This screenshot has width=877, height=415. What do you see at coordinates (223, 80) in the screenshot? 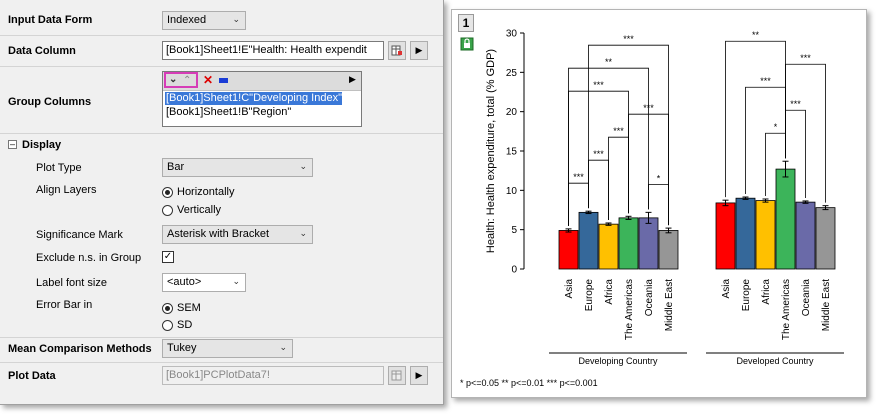
I see `add-row-icon` at bounding box center [223, 80].